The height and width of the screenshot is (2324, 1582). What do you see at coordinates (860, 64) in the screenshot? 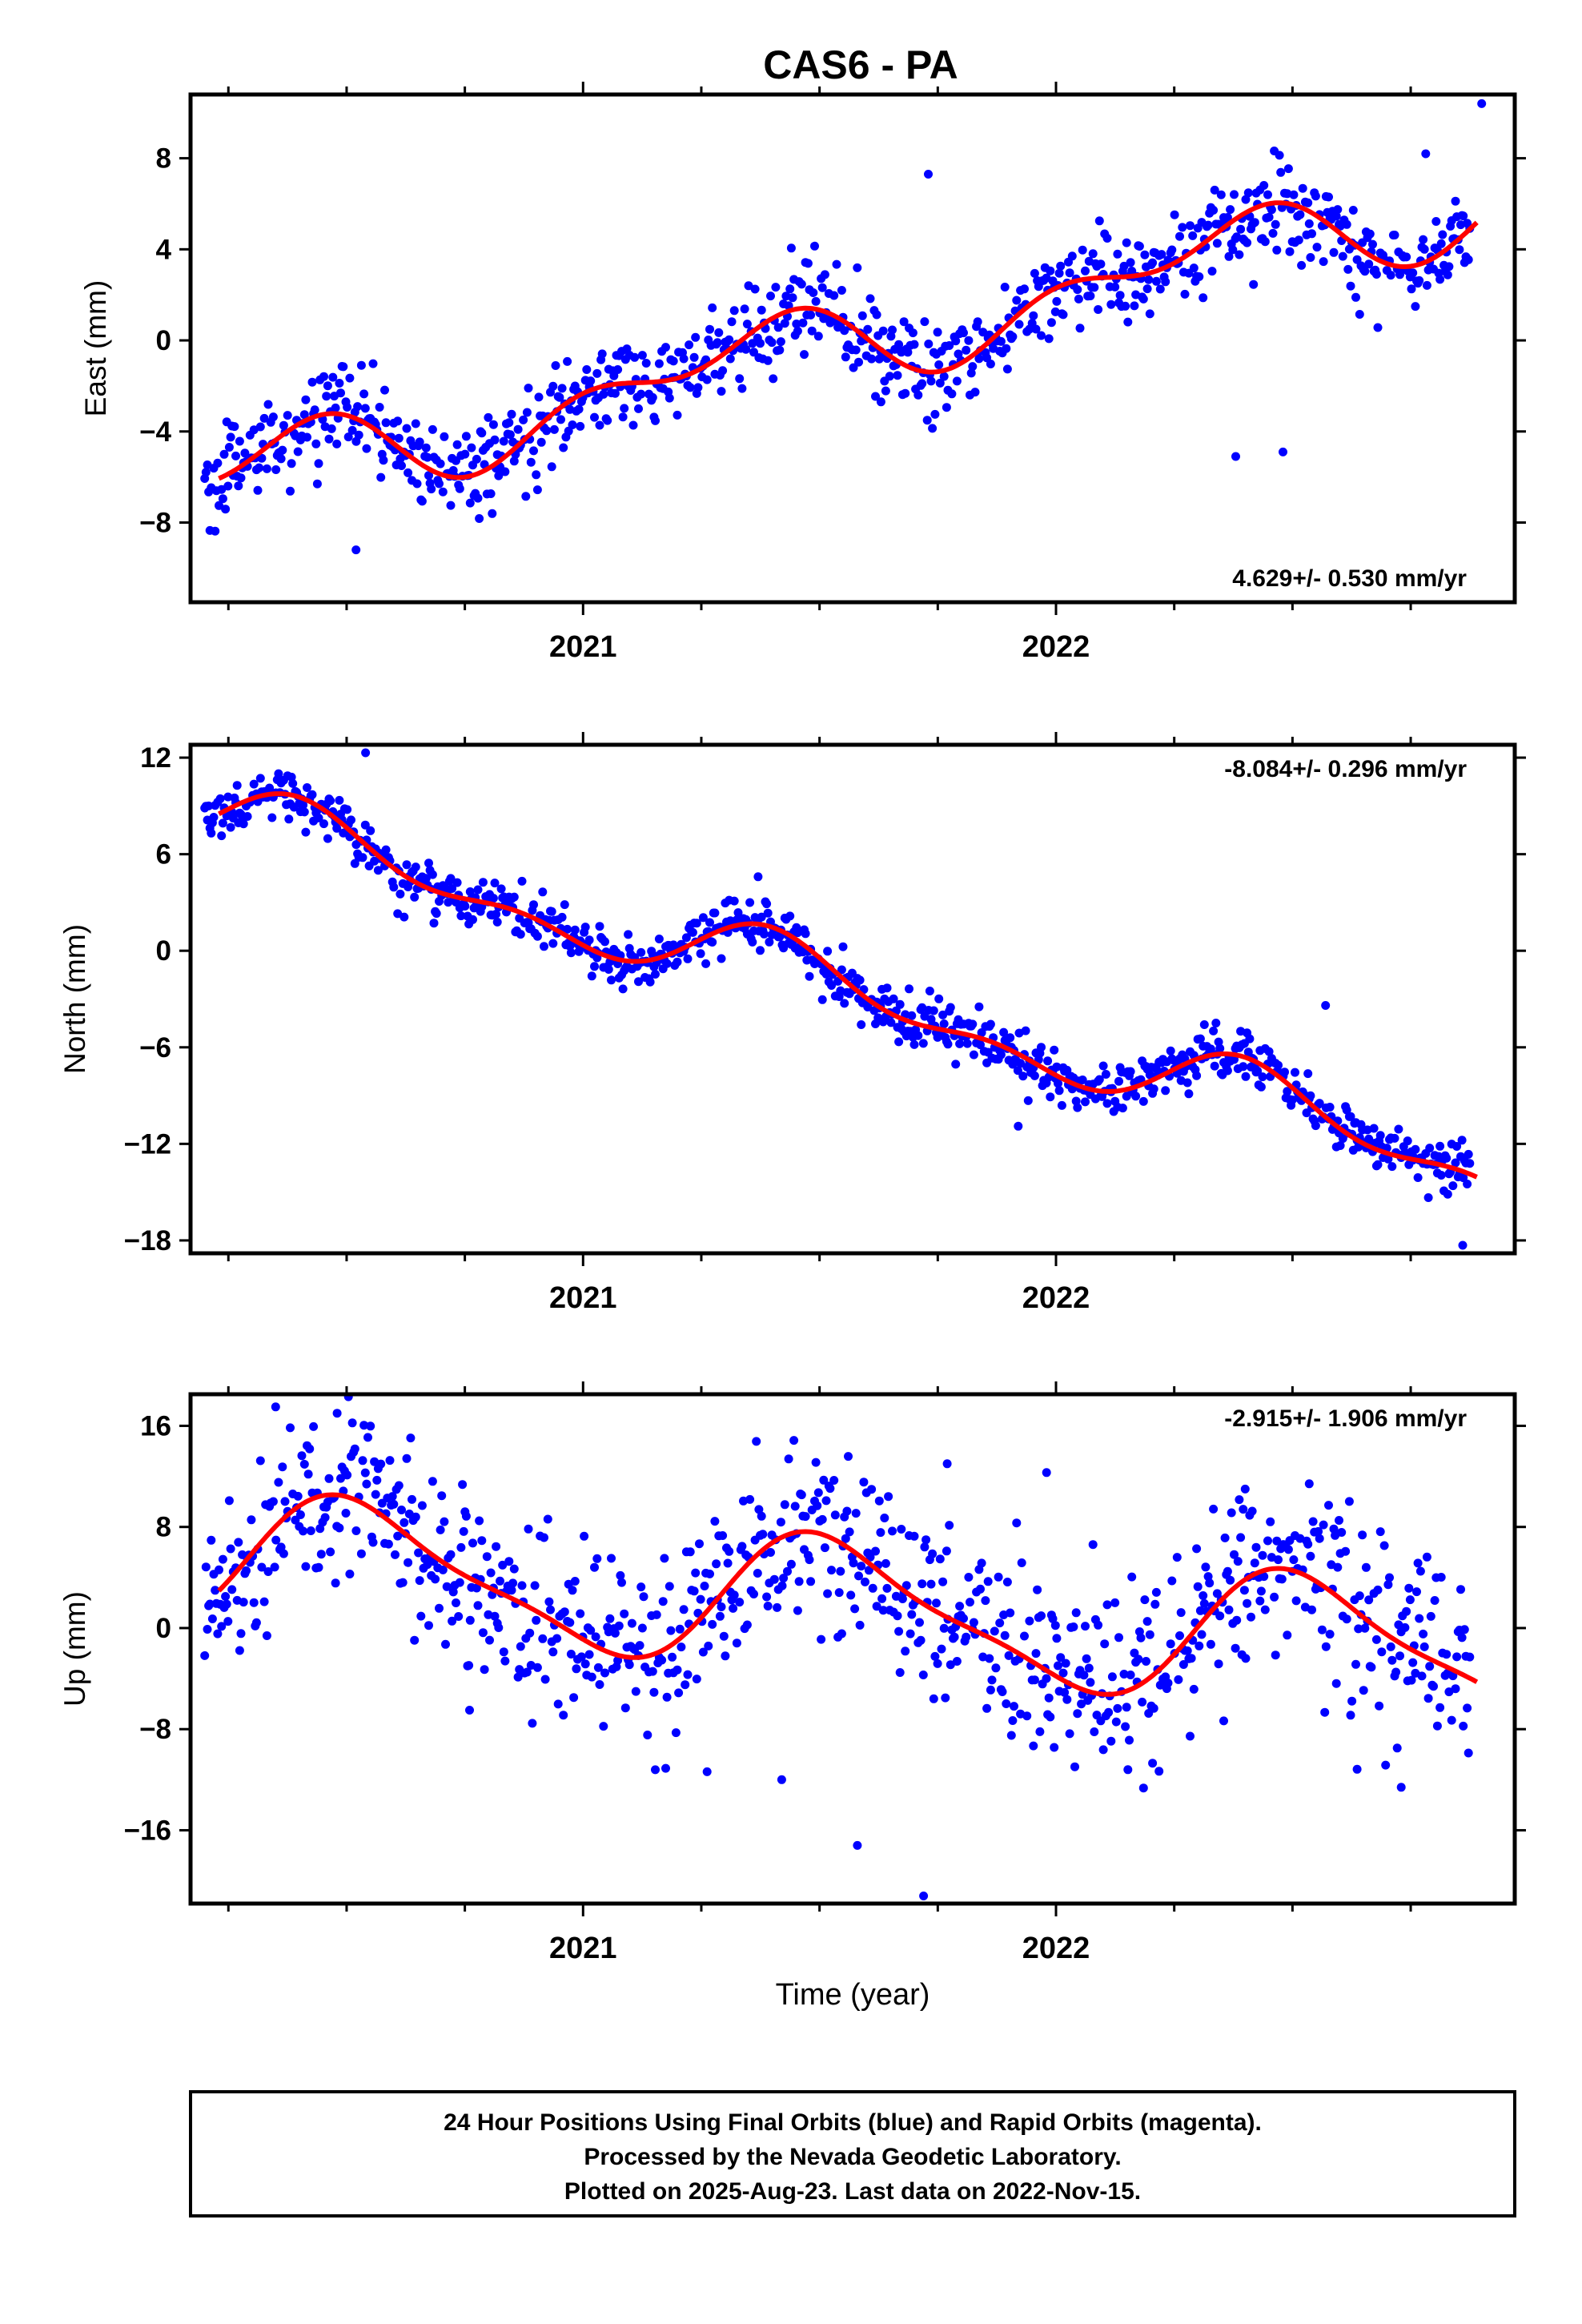
I see `figure-title: CAS6 - PA` at bounding box center [860, 64].